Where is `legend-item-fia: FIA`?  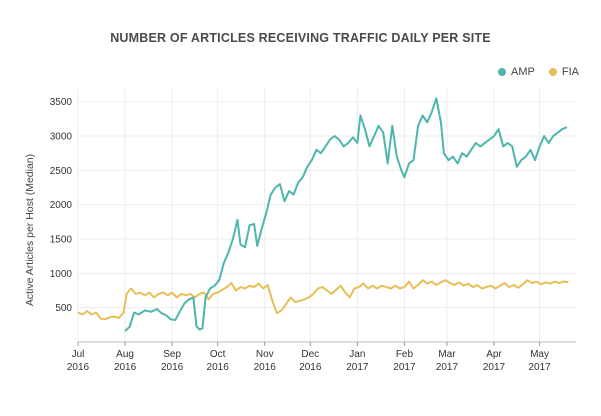
legend-item-fia: FIA is located at coordinates (563, 72).